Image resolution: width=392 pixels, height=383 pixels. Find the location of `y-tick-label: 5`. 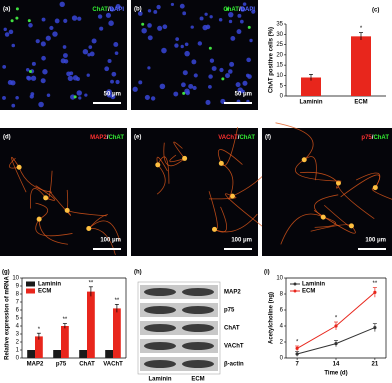

y-tick-label: 5 is located at coordinates (282, 86).